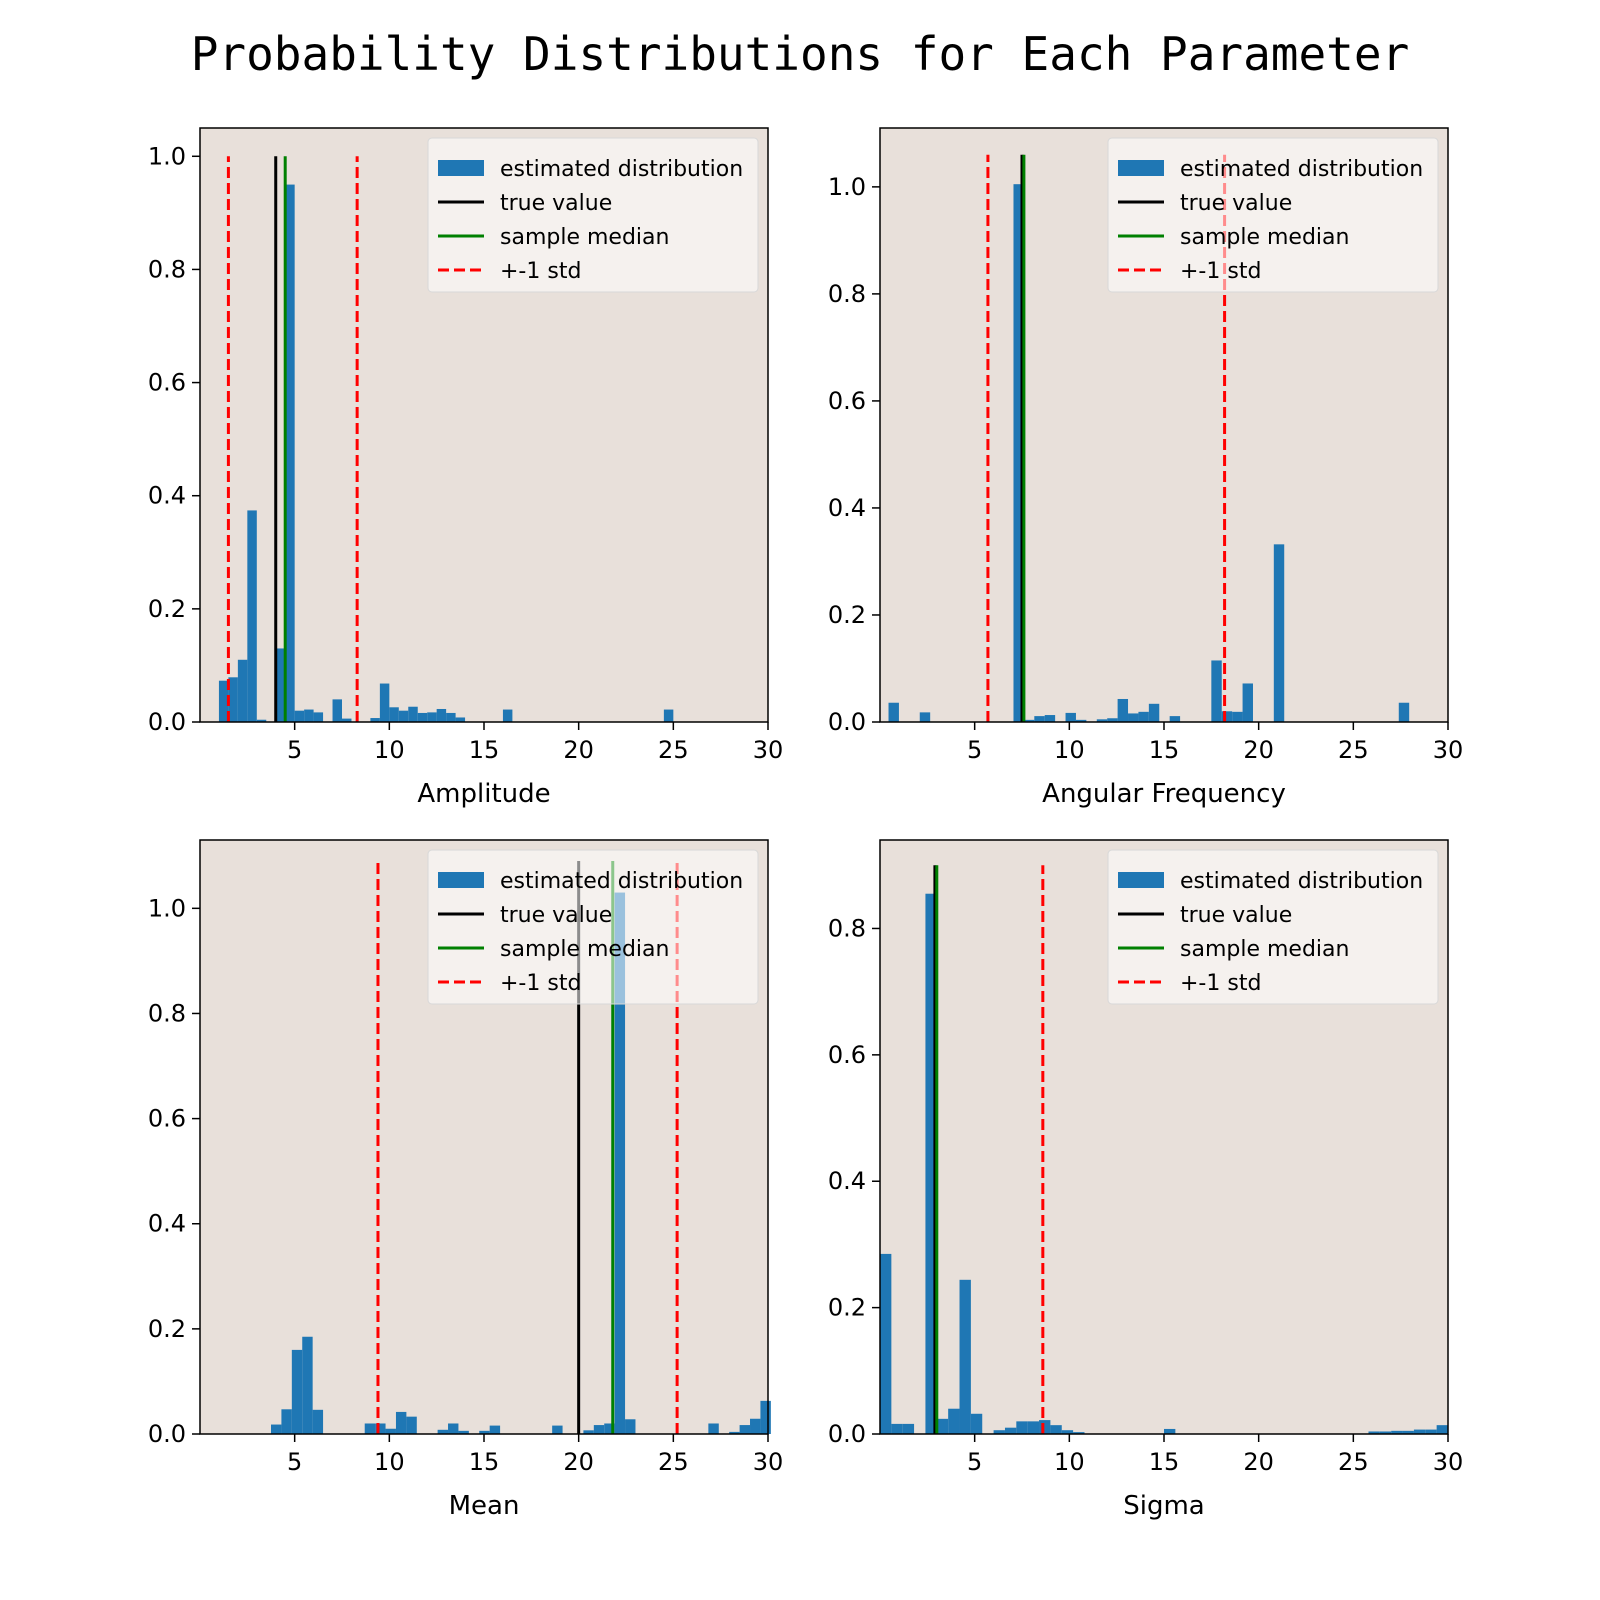 The width and height of the screenshot is (1600, 1600). I want to click on legend-handle-histogram, so click(1141, 168).